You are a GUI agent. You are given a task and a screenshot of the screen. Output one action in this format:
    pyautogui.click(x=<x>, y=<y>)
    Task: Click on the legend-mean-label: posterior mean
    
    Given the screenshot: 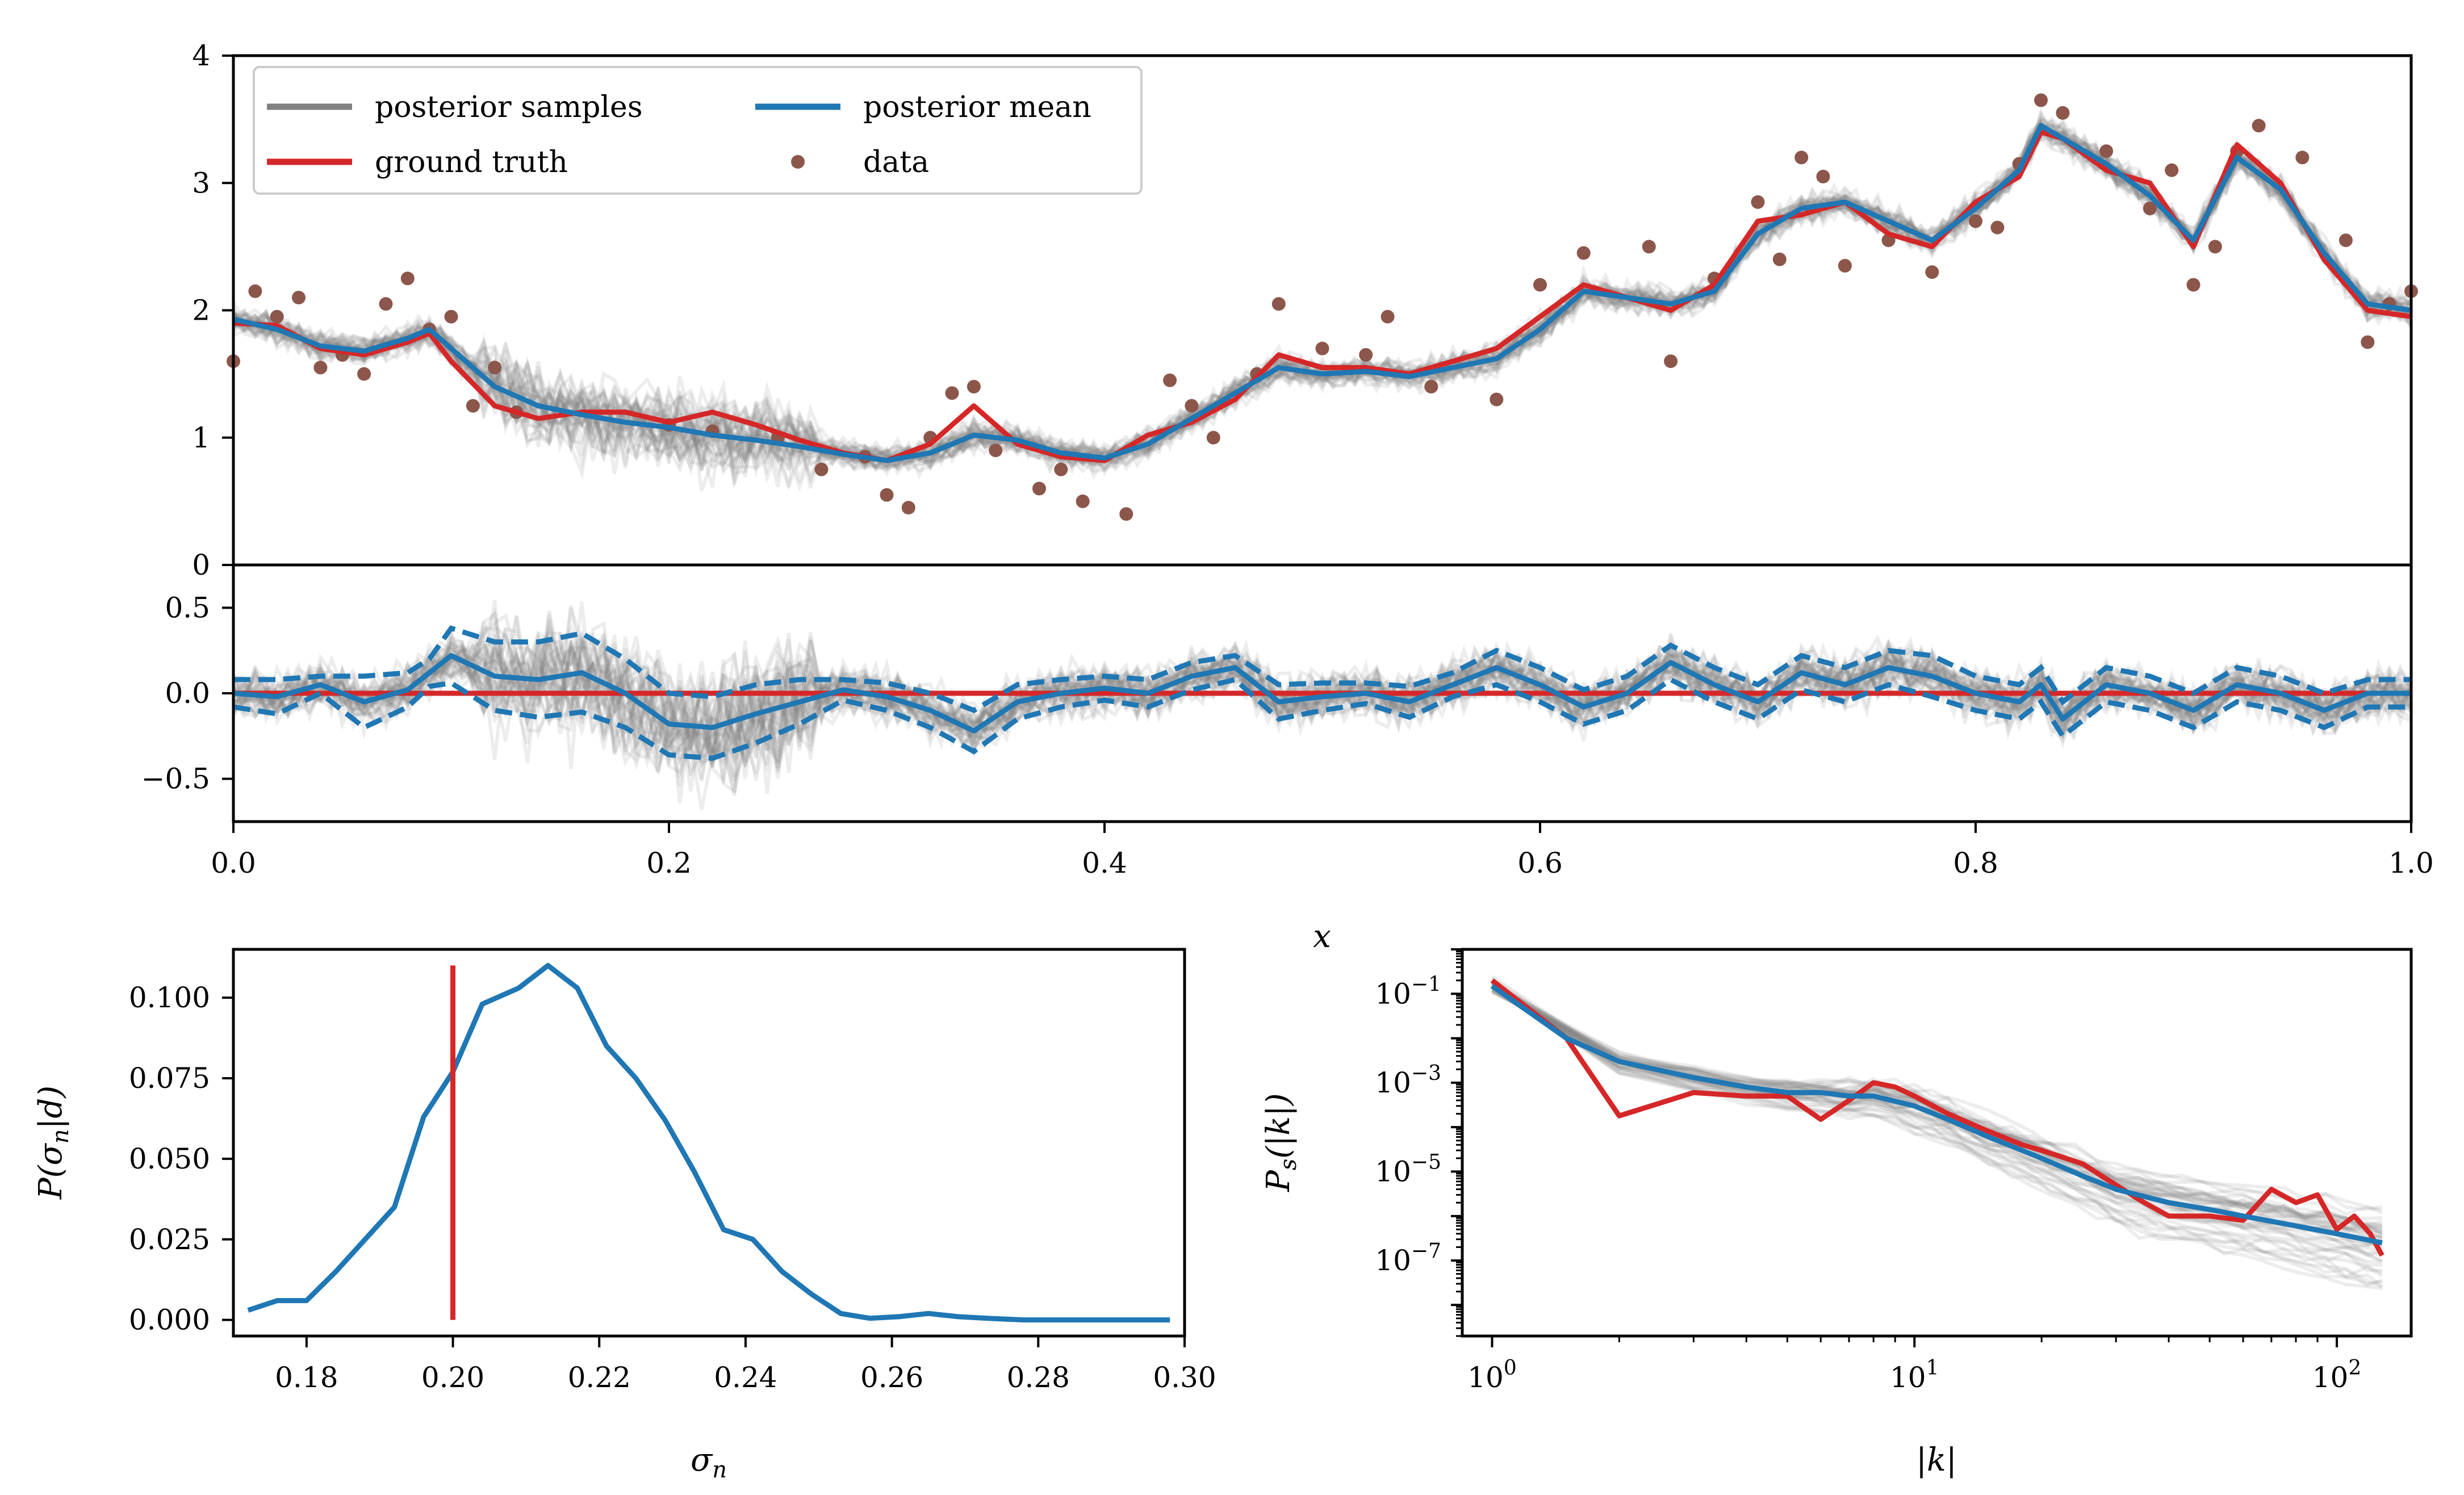 What is the action you would take?
    pyautogui.click(x=977, y=107)
    